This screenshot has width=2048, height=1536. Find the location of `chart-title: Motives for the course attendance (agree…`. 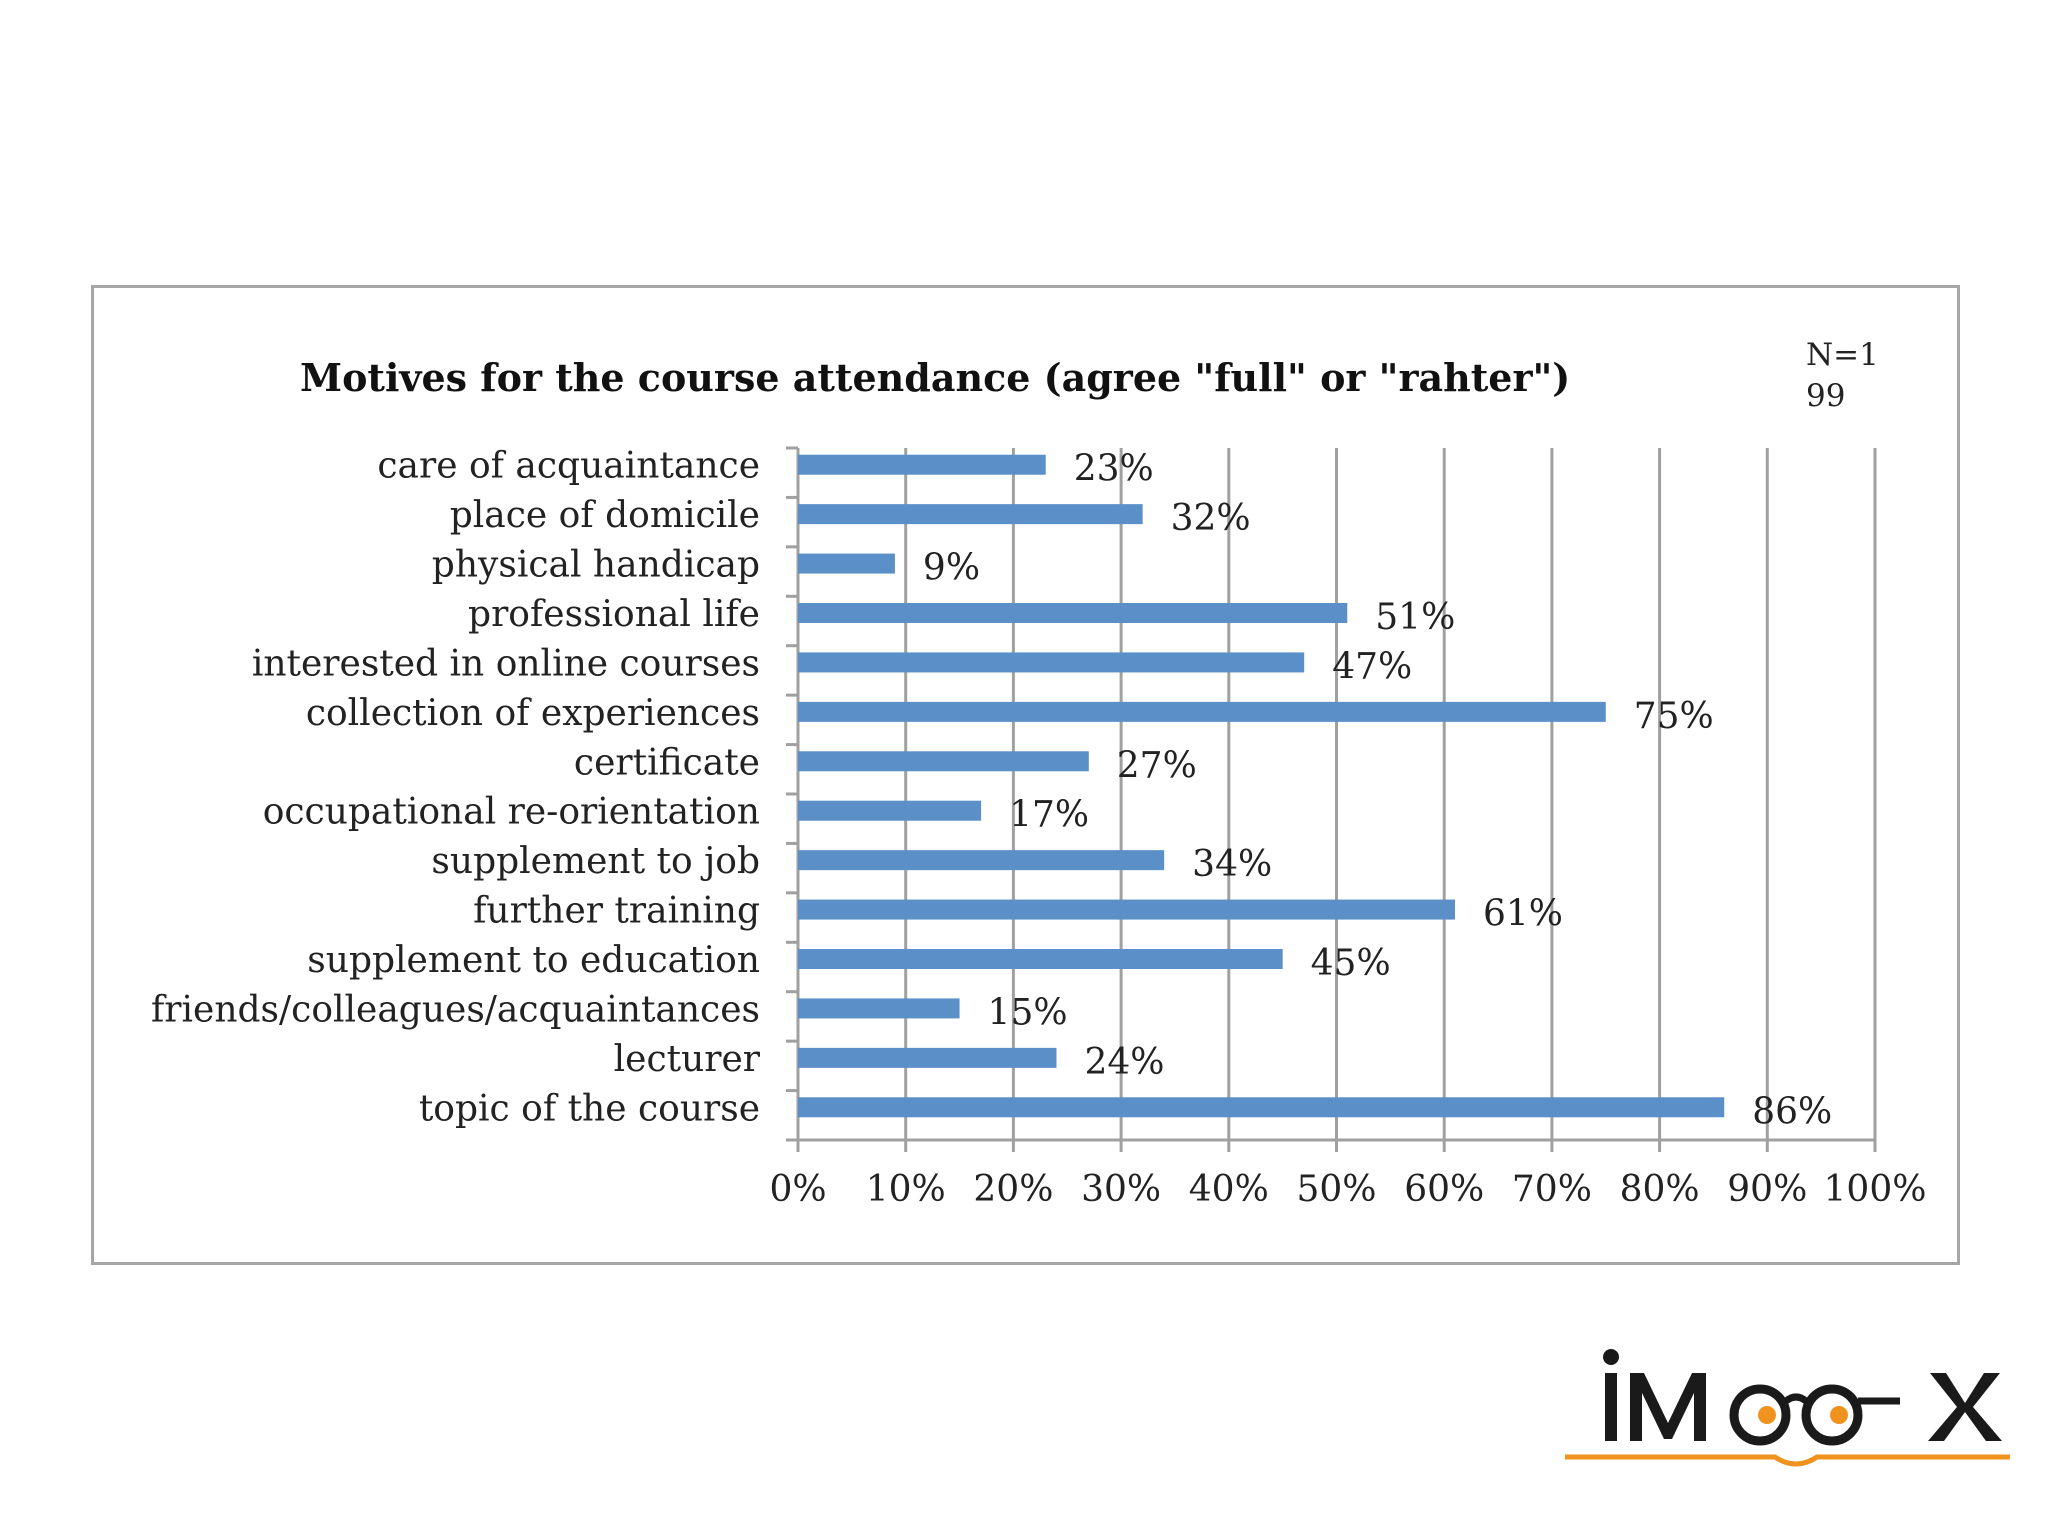

chart-title: Motives for the course attendance (agree… is located at coordinates (935, 377).